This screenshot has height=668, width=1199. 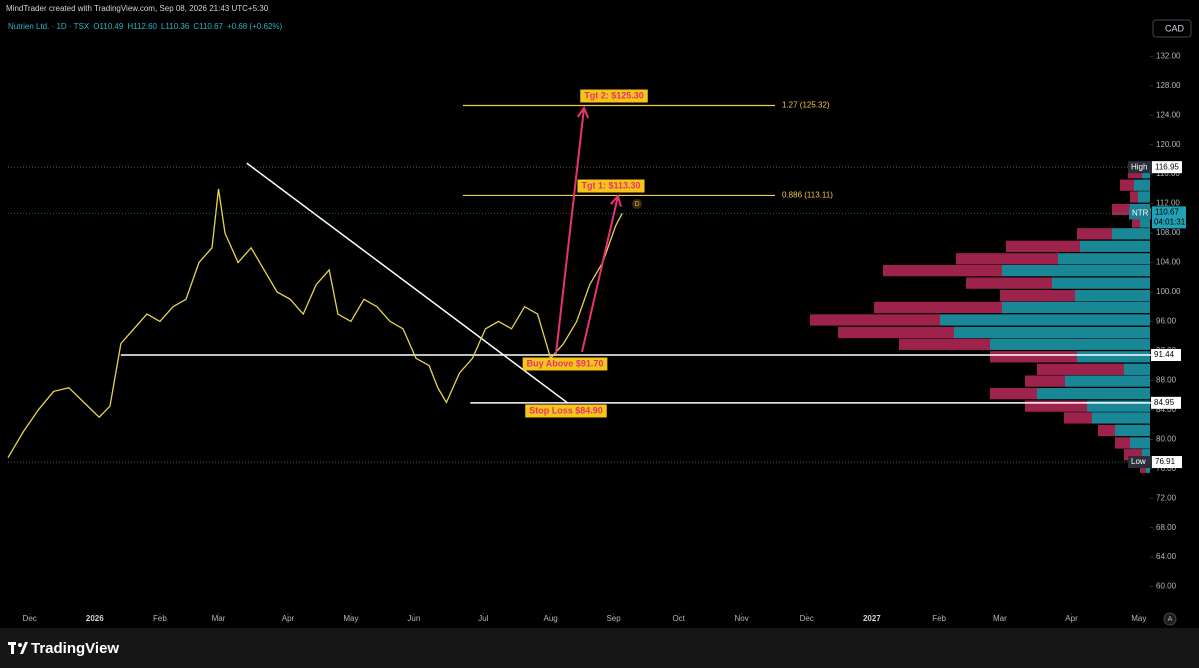 What do you see at coordinates (1140, 167) in the screenshot?
I see `high-tag-bg` at bounding box center [1140, 167].